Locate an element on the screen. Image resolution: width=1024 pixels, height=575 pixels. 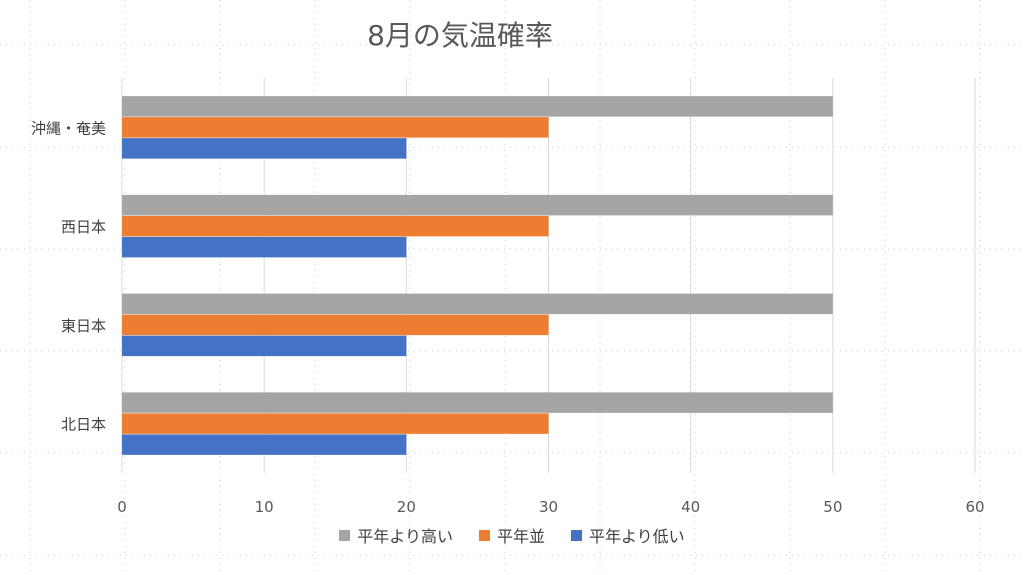
legend-item: 平年並 is located at coordinates (511, 535).